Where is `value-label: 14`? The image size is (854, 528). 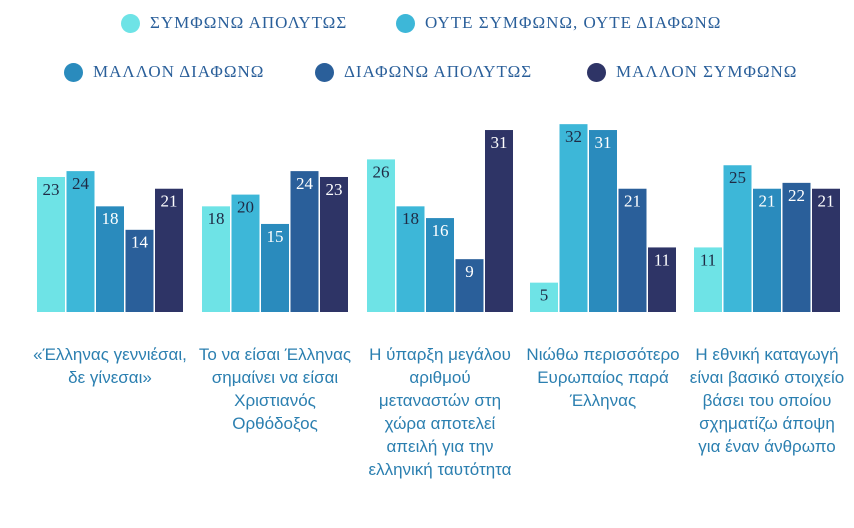 value-label: 14 is located at coordinates (140, 242).